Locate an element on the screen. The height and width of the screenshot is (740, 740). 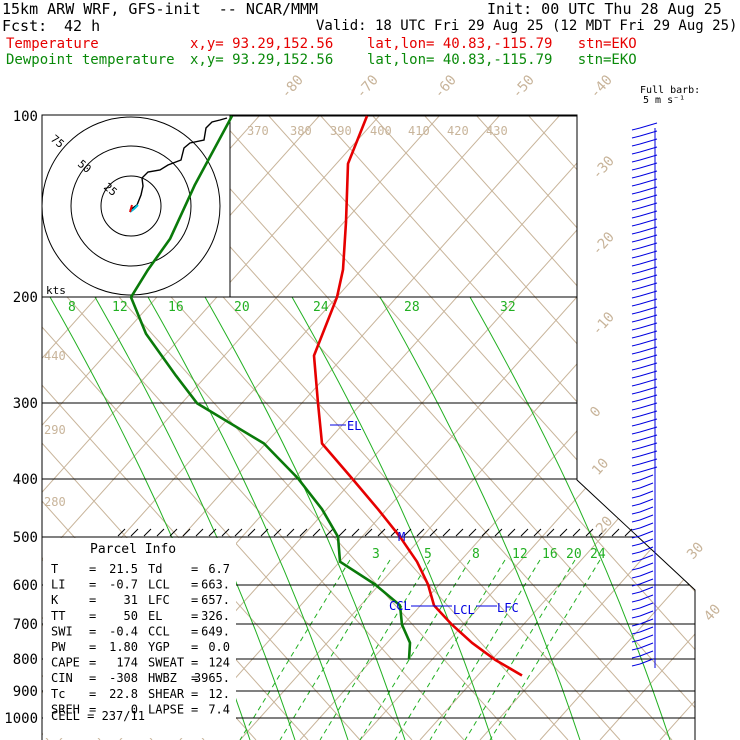
mixing-ratio-label-lower: 5 is located at coordinates (428, 554).